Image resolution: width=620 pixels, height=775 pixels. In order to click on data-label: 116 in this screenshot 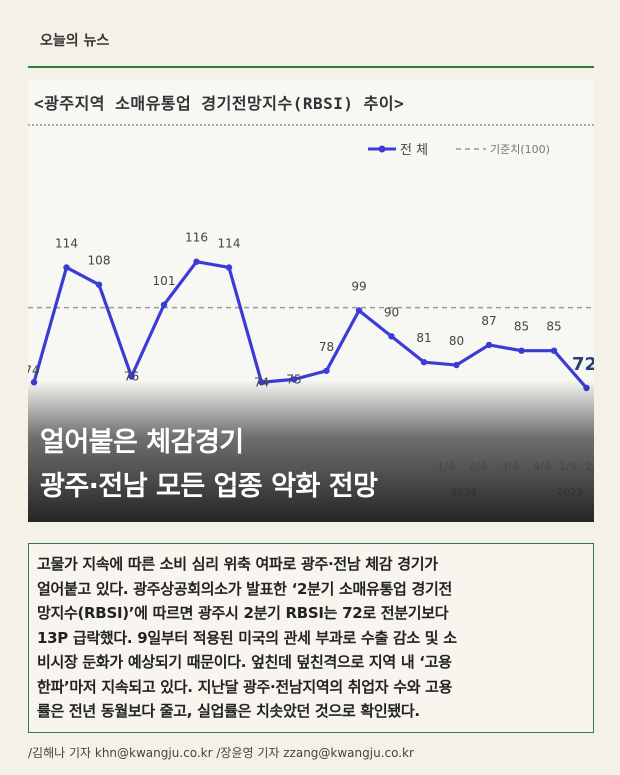, I will do `click(196, 238)`.